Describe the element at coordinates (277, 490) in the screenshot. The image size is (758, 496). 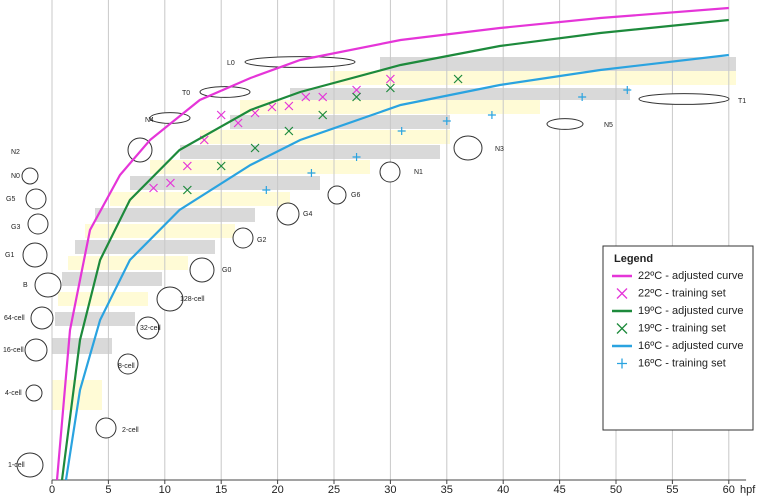
I see `x-tick-label: 20` at that location.